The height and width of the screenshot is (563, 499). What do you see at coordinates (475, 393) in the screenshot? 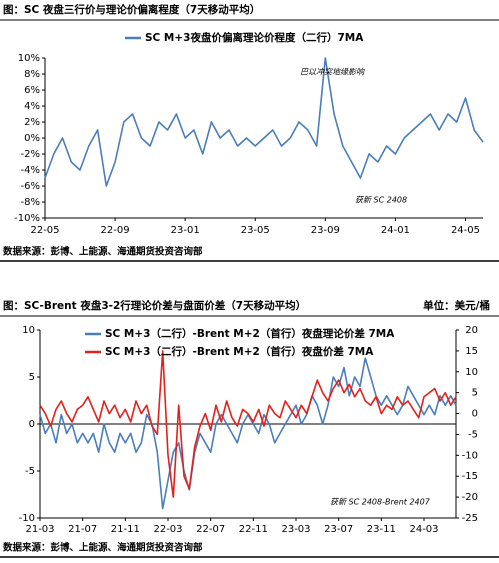
I see `y2-tick-label: 5` at bounding box center [475, 393].